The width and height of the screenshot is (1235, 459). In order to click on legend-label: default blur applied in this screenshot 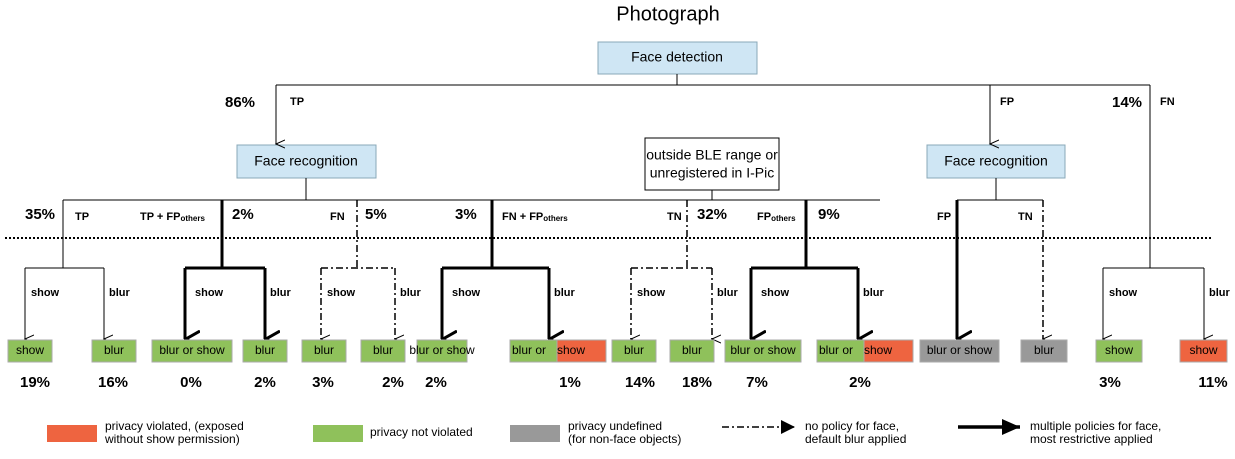, I will do `click(855, 439)`.